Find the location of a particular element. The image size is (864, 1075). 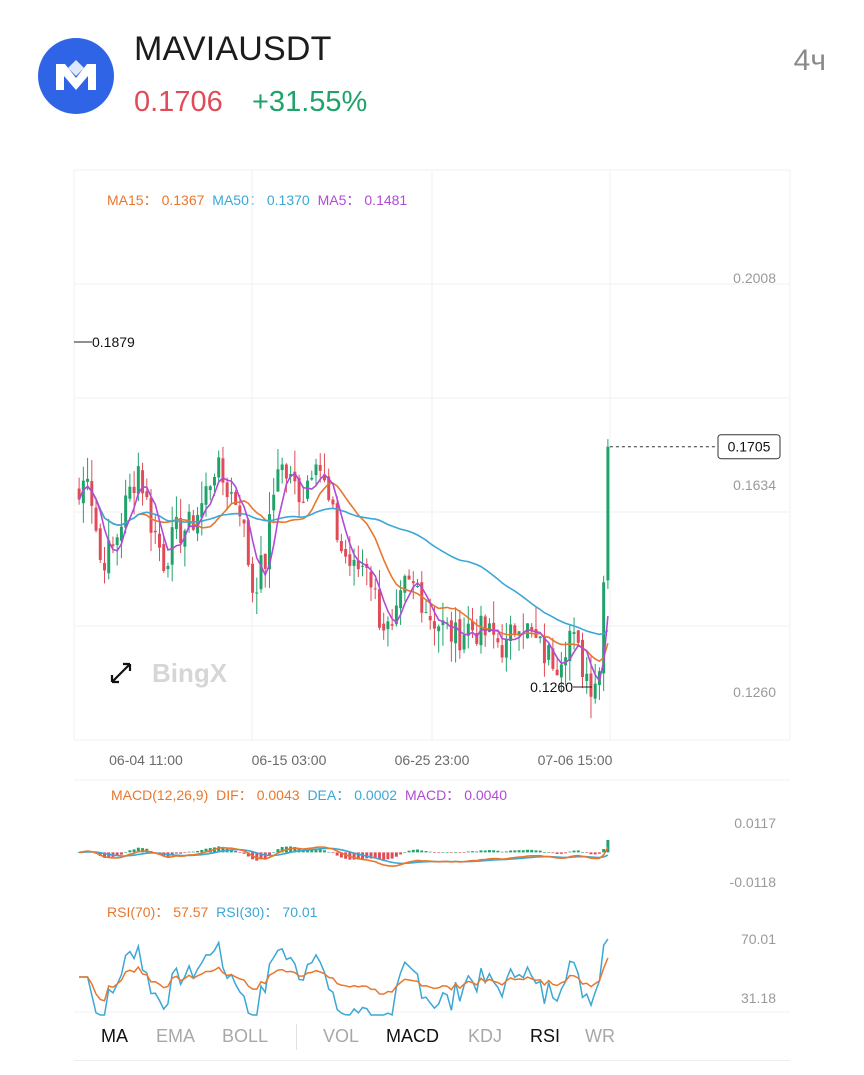

ma-line-ma15 is located at coordinates (343, 572).